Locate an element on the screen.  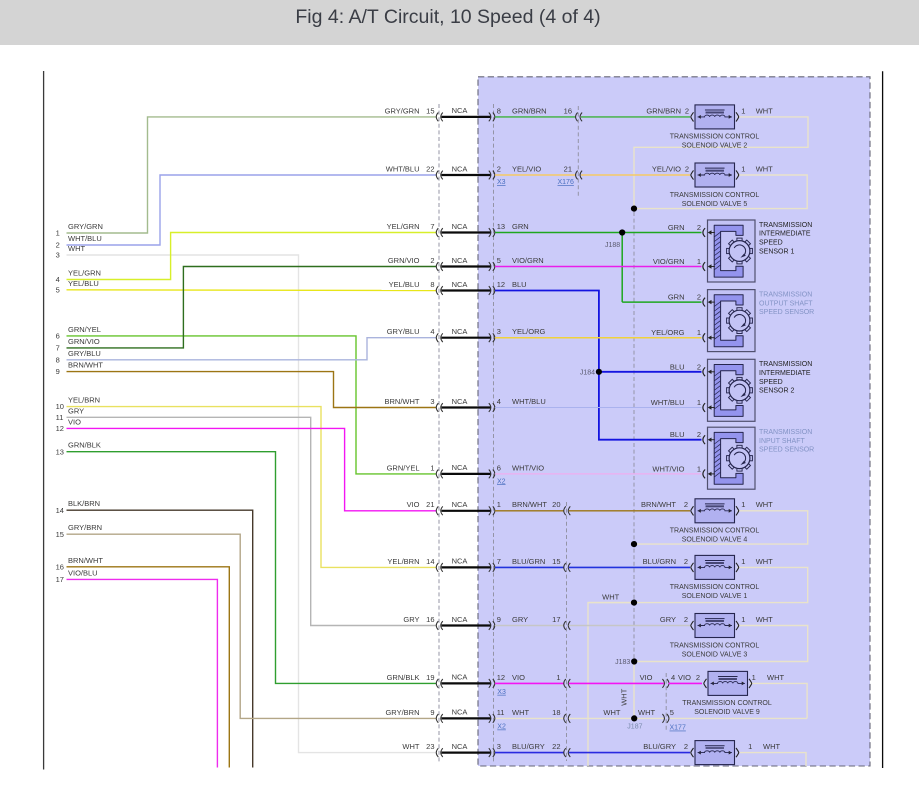
svg-text: 10 is located at coordinates (60, 406).